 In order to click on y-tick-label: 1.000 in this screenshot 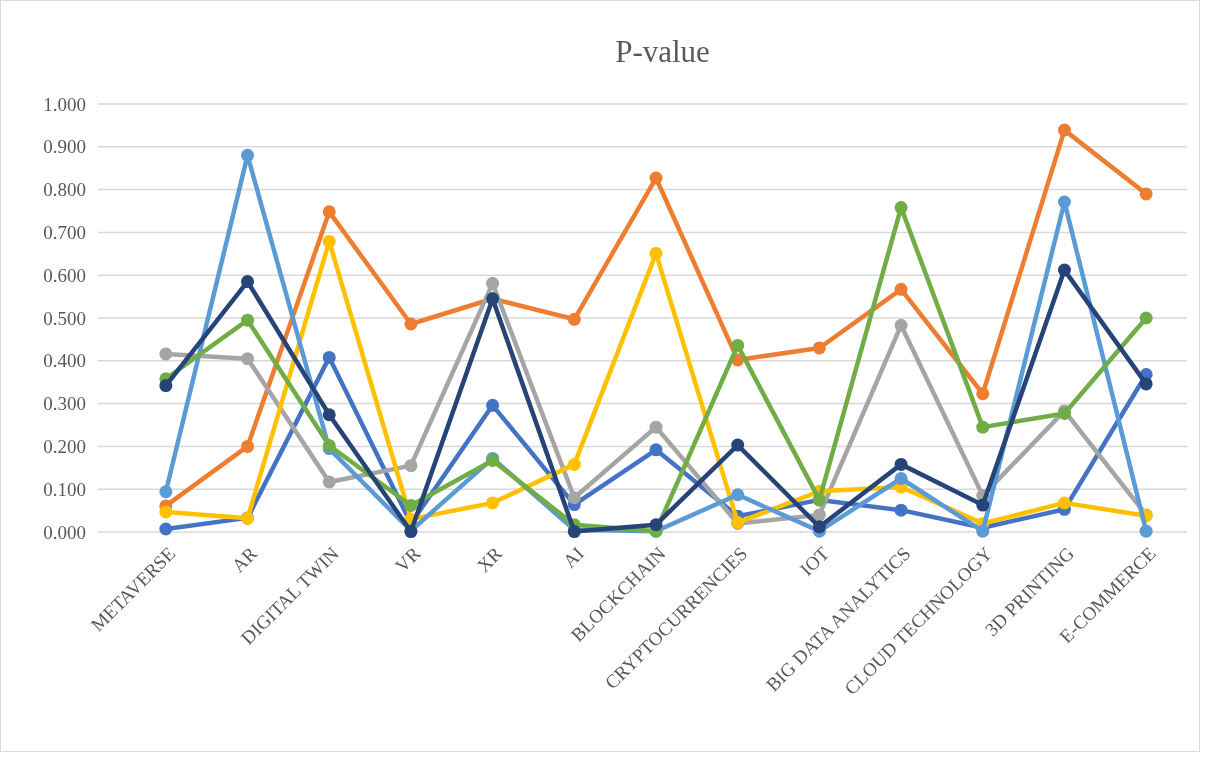, I will do `click(64, 104)`.